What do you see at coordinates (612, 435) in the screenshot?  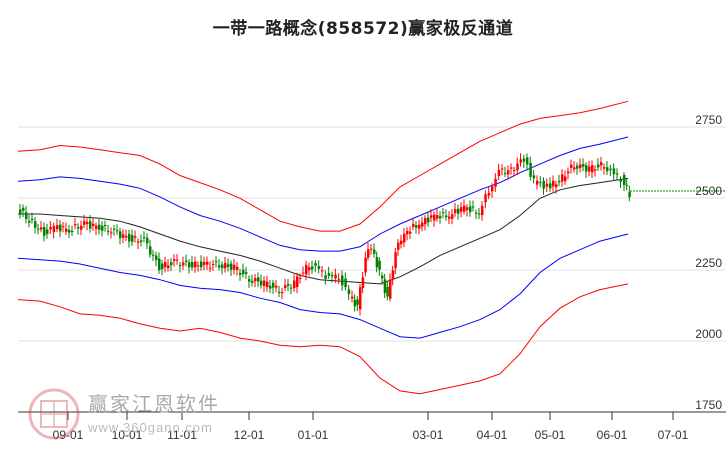 I see `x-tick-label: 06-01` at bounding box center [612, 435].